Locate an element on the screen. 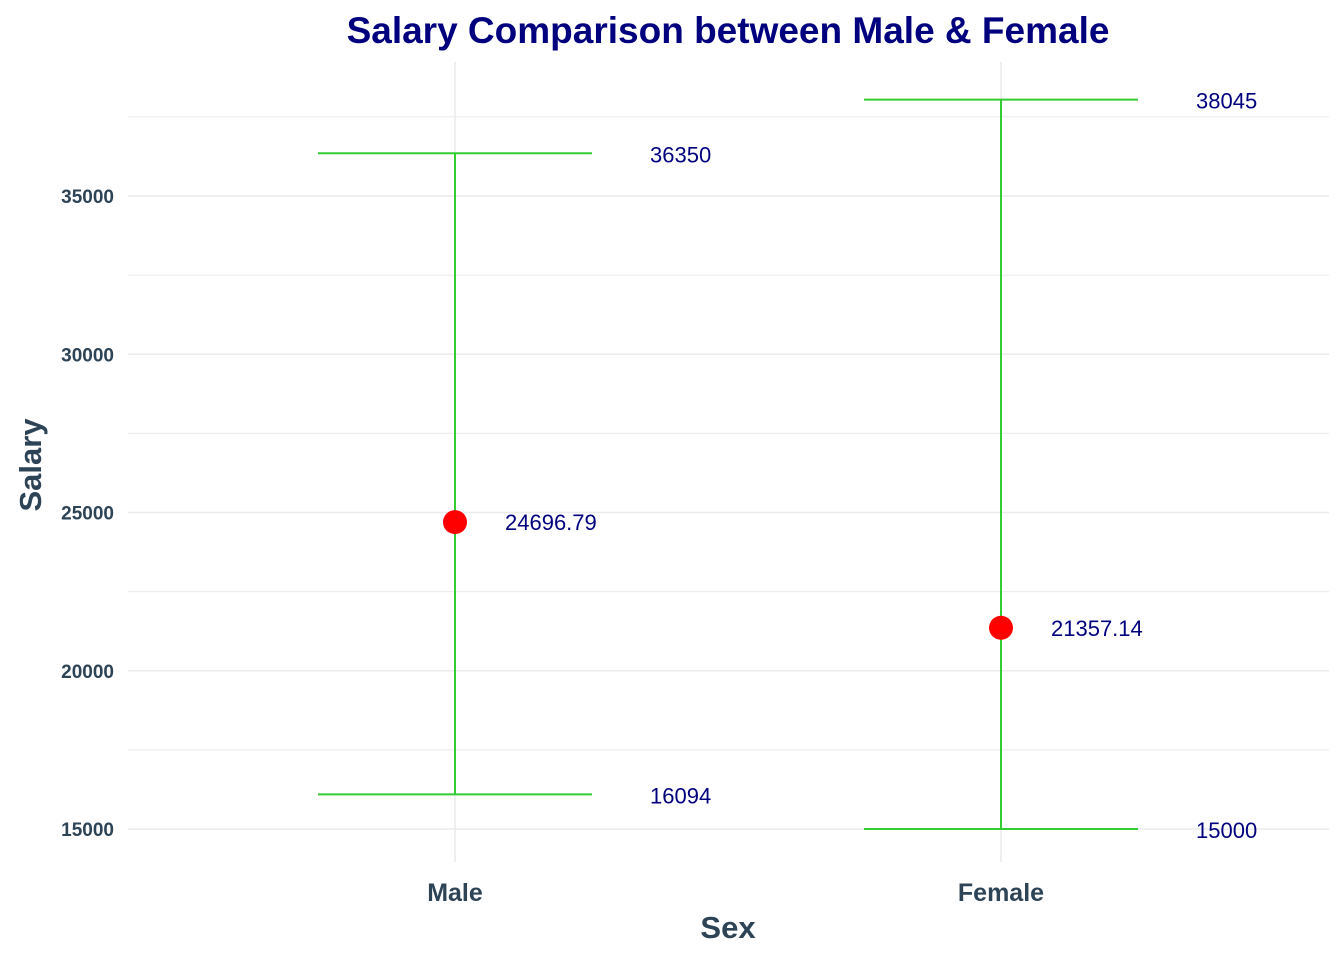 The image size is (1344, 960). x-axis-title: Sex is located at coordinates (728, 927).